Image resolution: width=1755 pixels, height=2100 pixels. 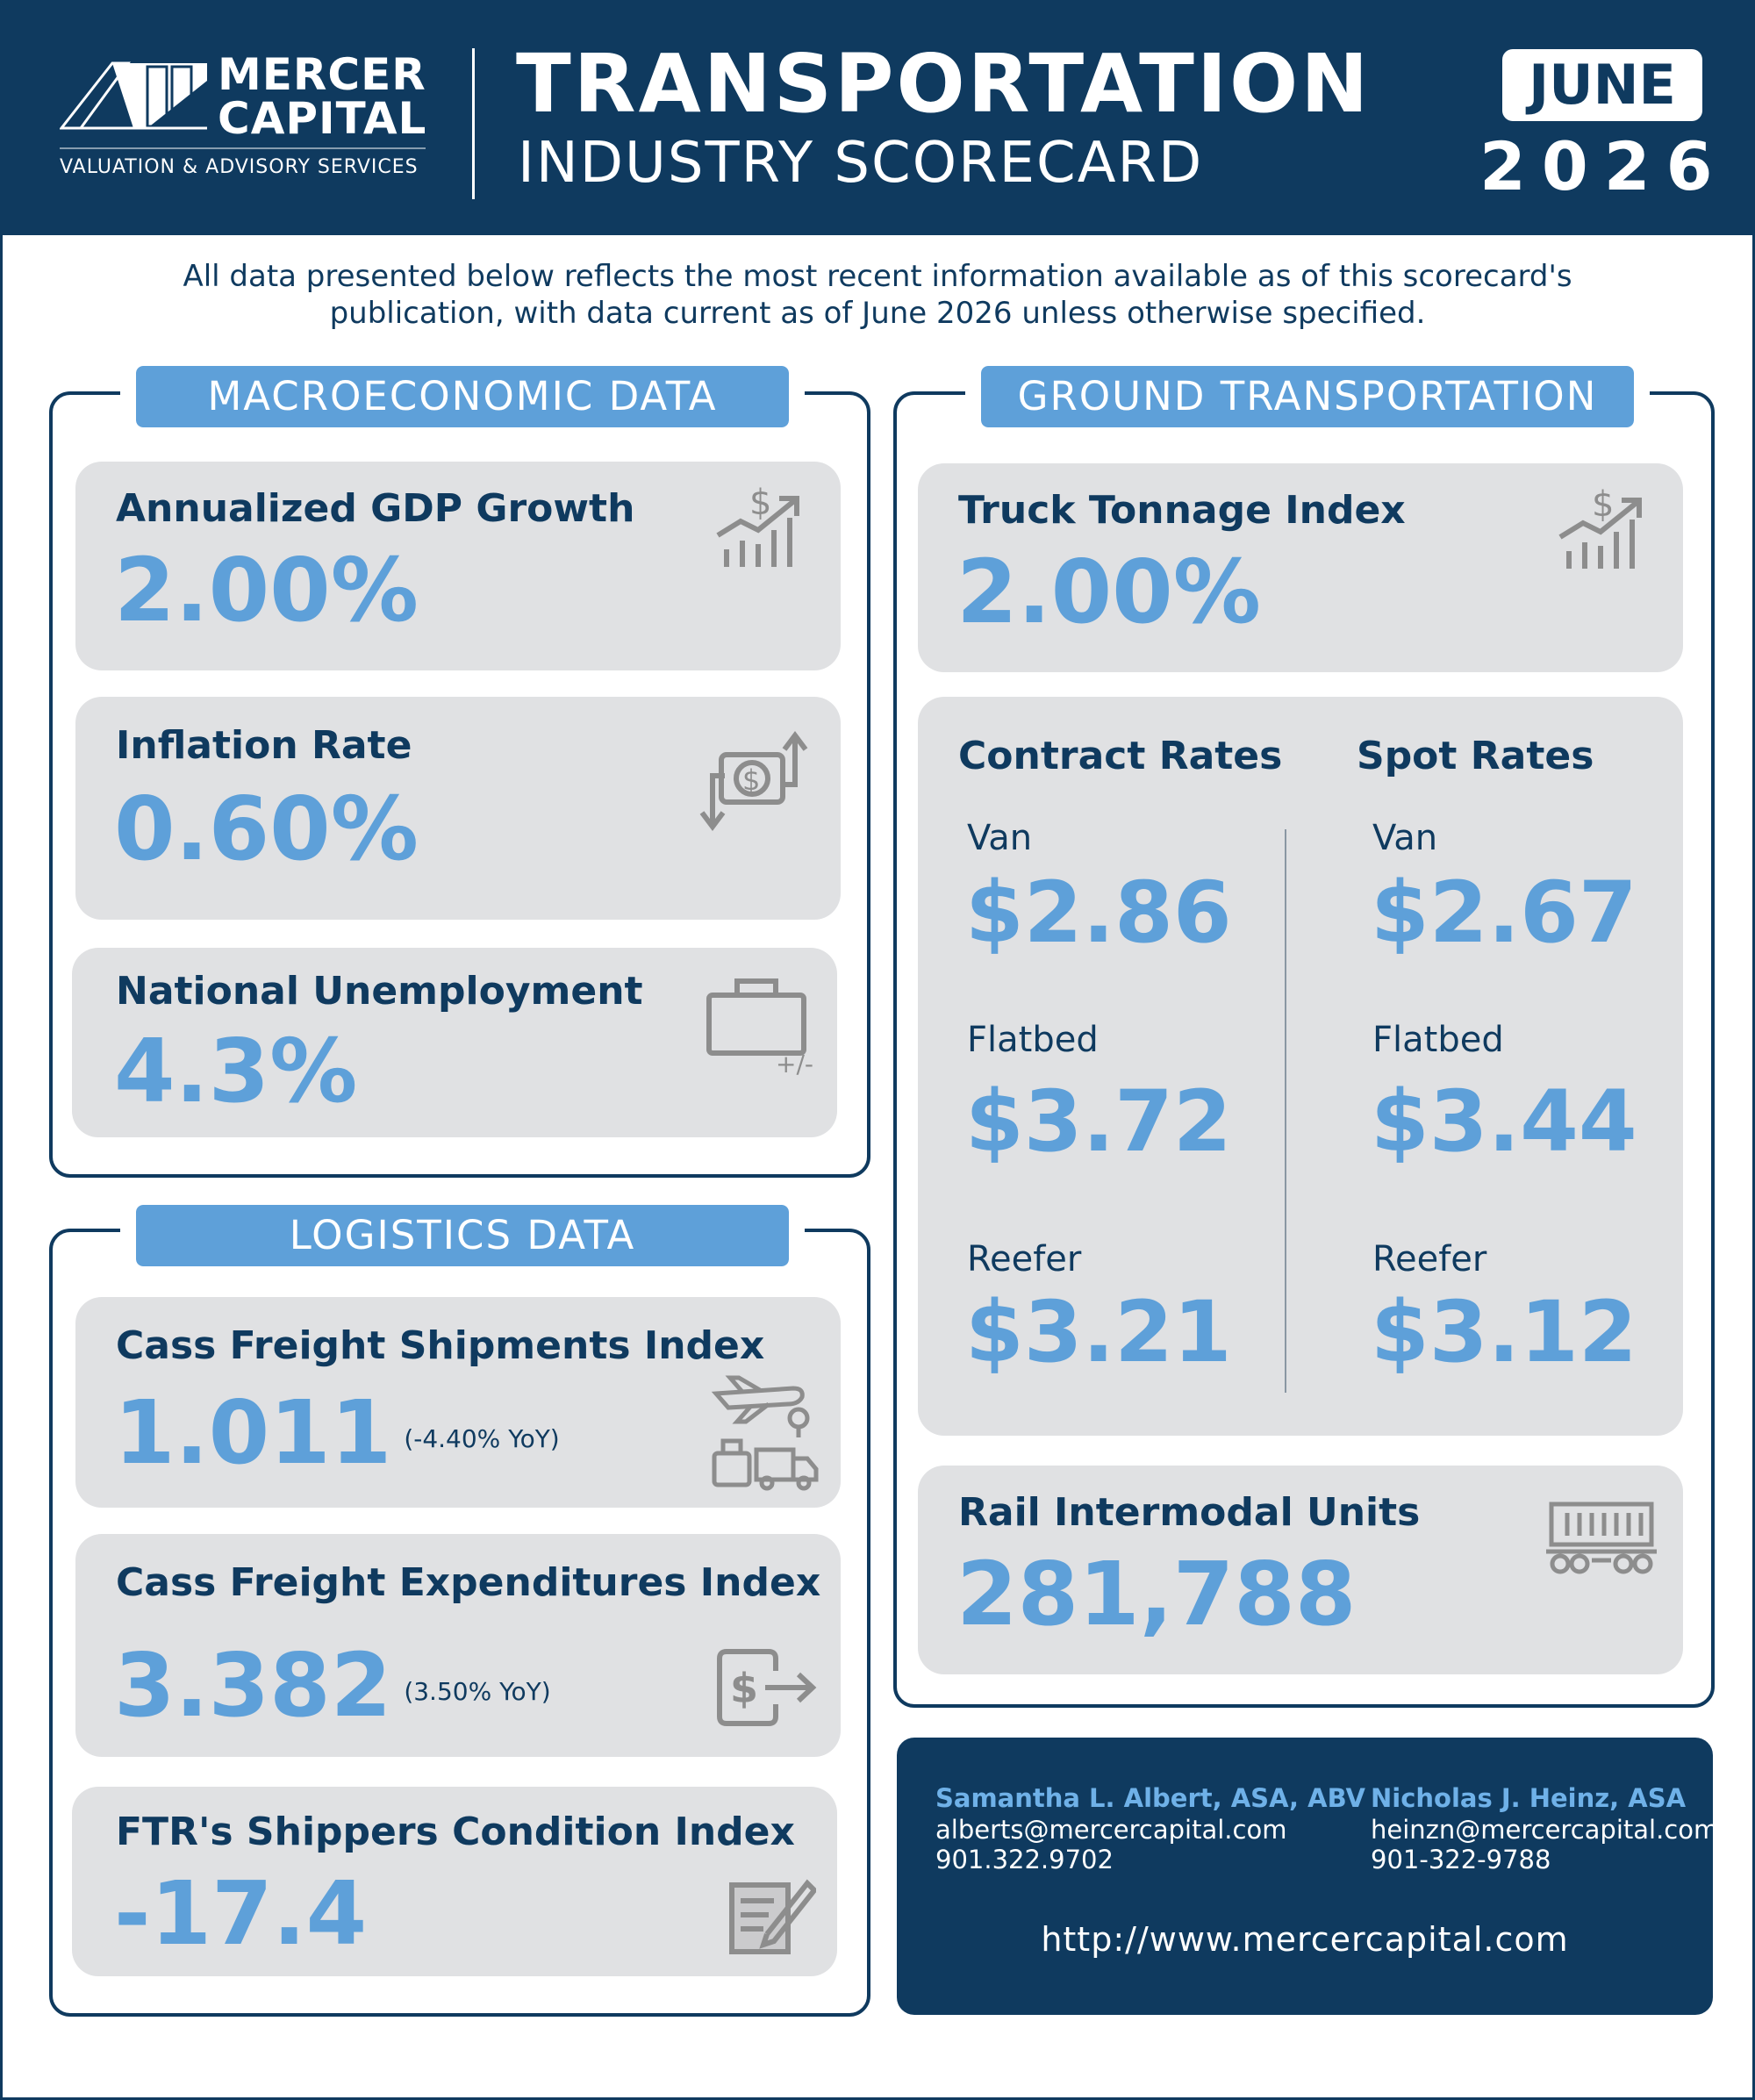 What do you see at coordinates (1475, 756) in the screenshot?
I see `spot-rates-heading: Spot Rates` at bounding box center [1475, 756].